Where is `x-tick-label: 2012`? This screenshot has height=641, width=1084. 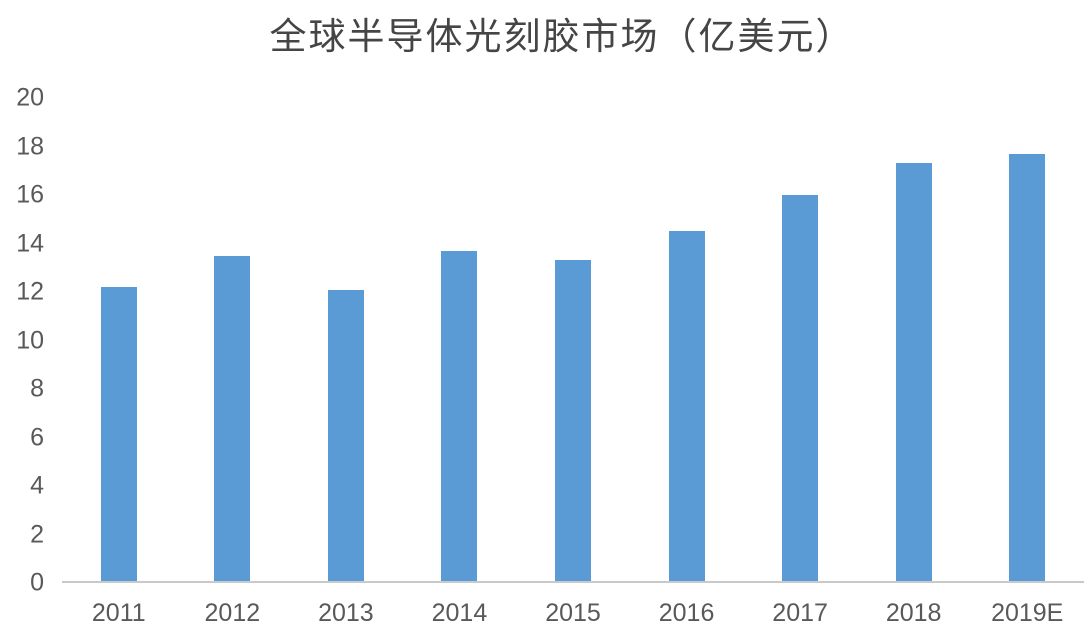
x-tick-label: 2012 is located at coordinates (232, 613).